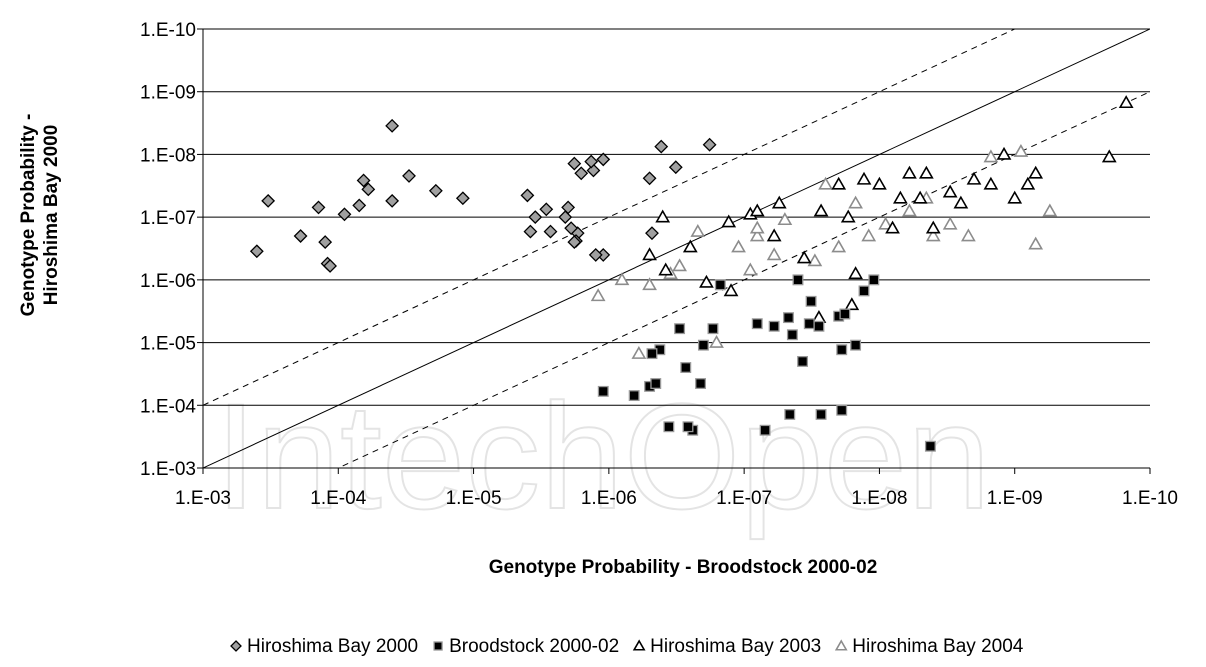 This screenshot has height=667, width=1206. What do you see at coordinates (28, 215) in the screenshot?
I see `y-axis-title-line1: Genotype Probability -` at bounding box center [28, 215].